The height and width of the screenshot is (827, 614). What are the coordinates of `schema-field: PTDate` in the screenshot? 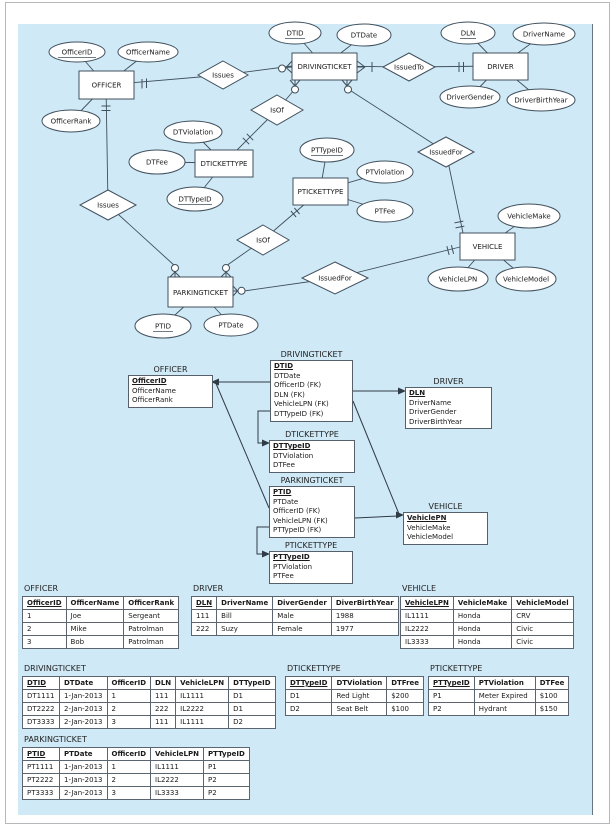 It's located at (286, 501).